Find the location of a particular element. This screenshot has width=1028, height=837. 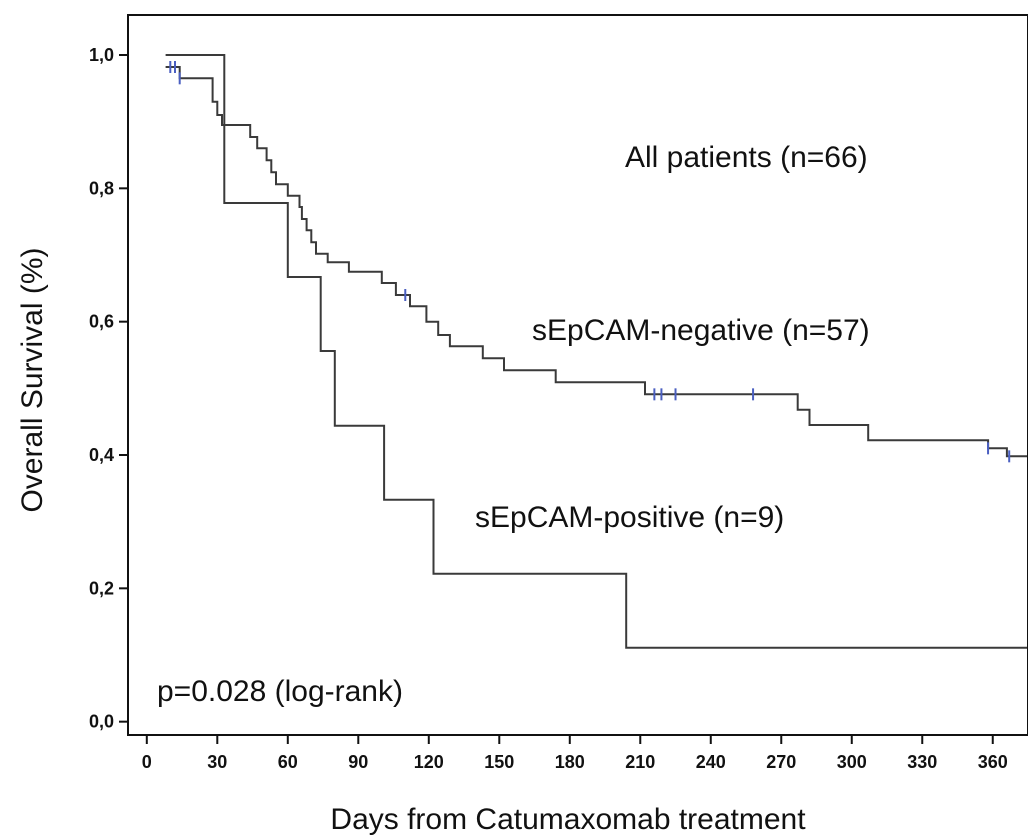

x-tick-label: 270 is located at coordinates (781, 762).